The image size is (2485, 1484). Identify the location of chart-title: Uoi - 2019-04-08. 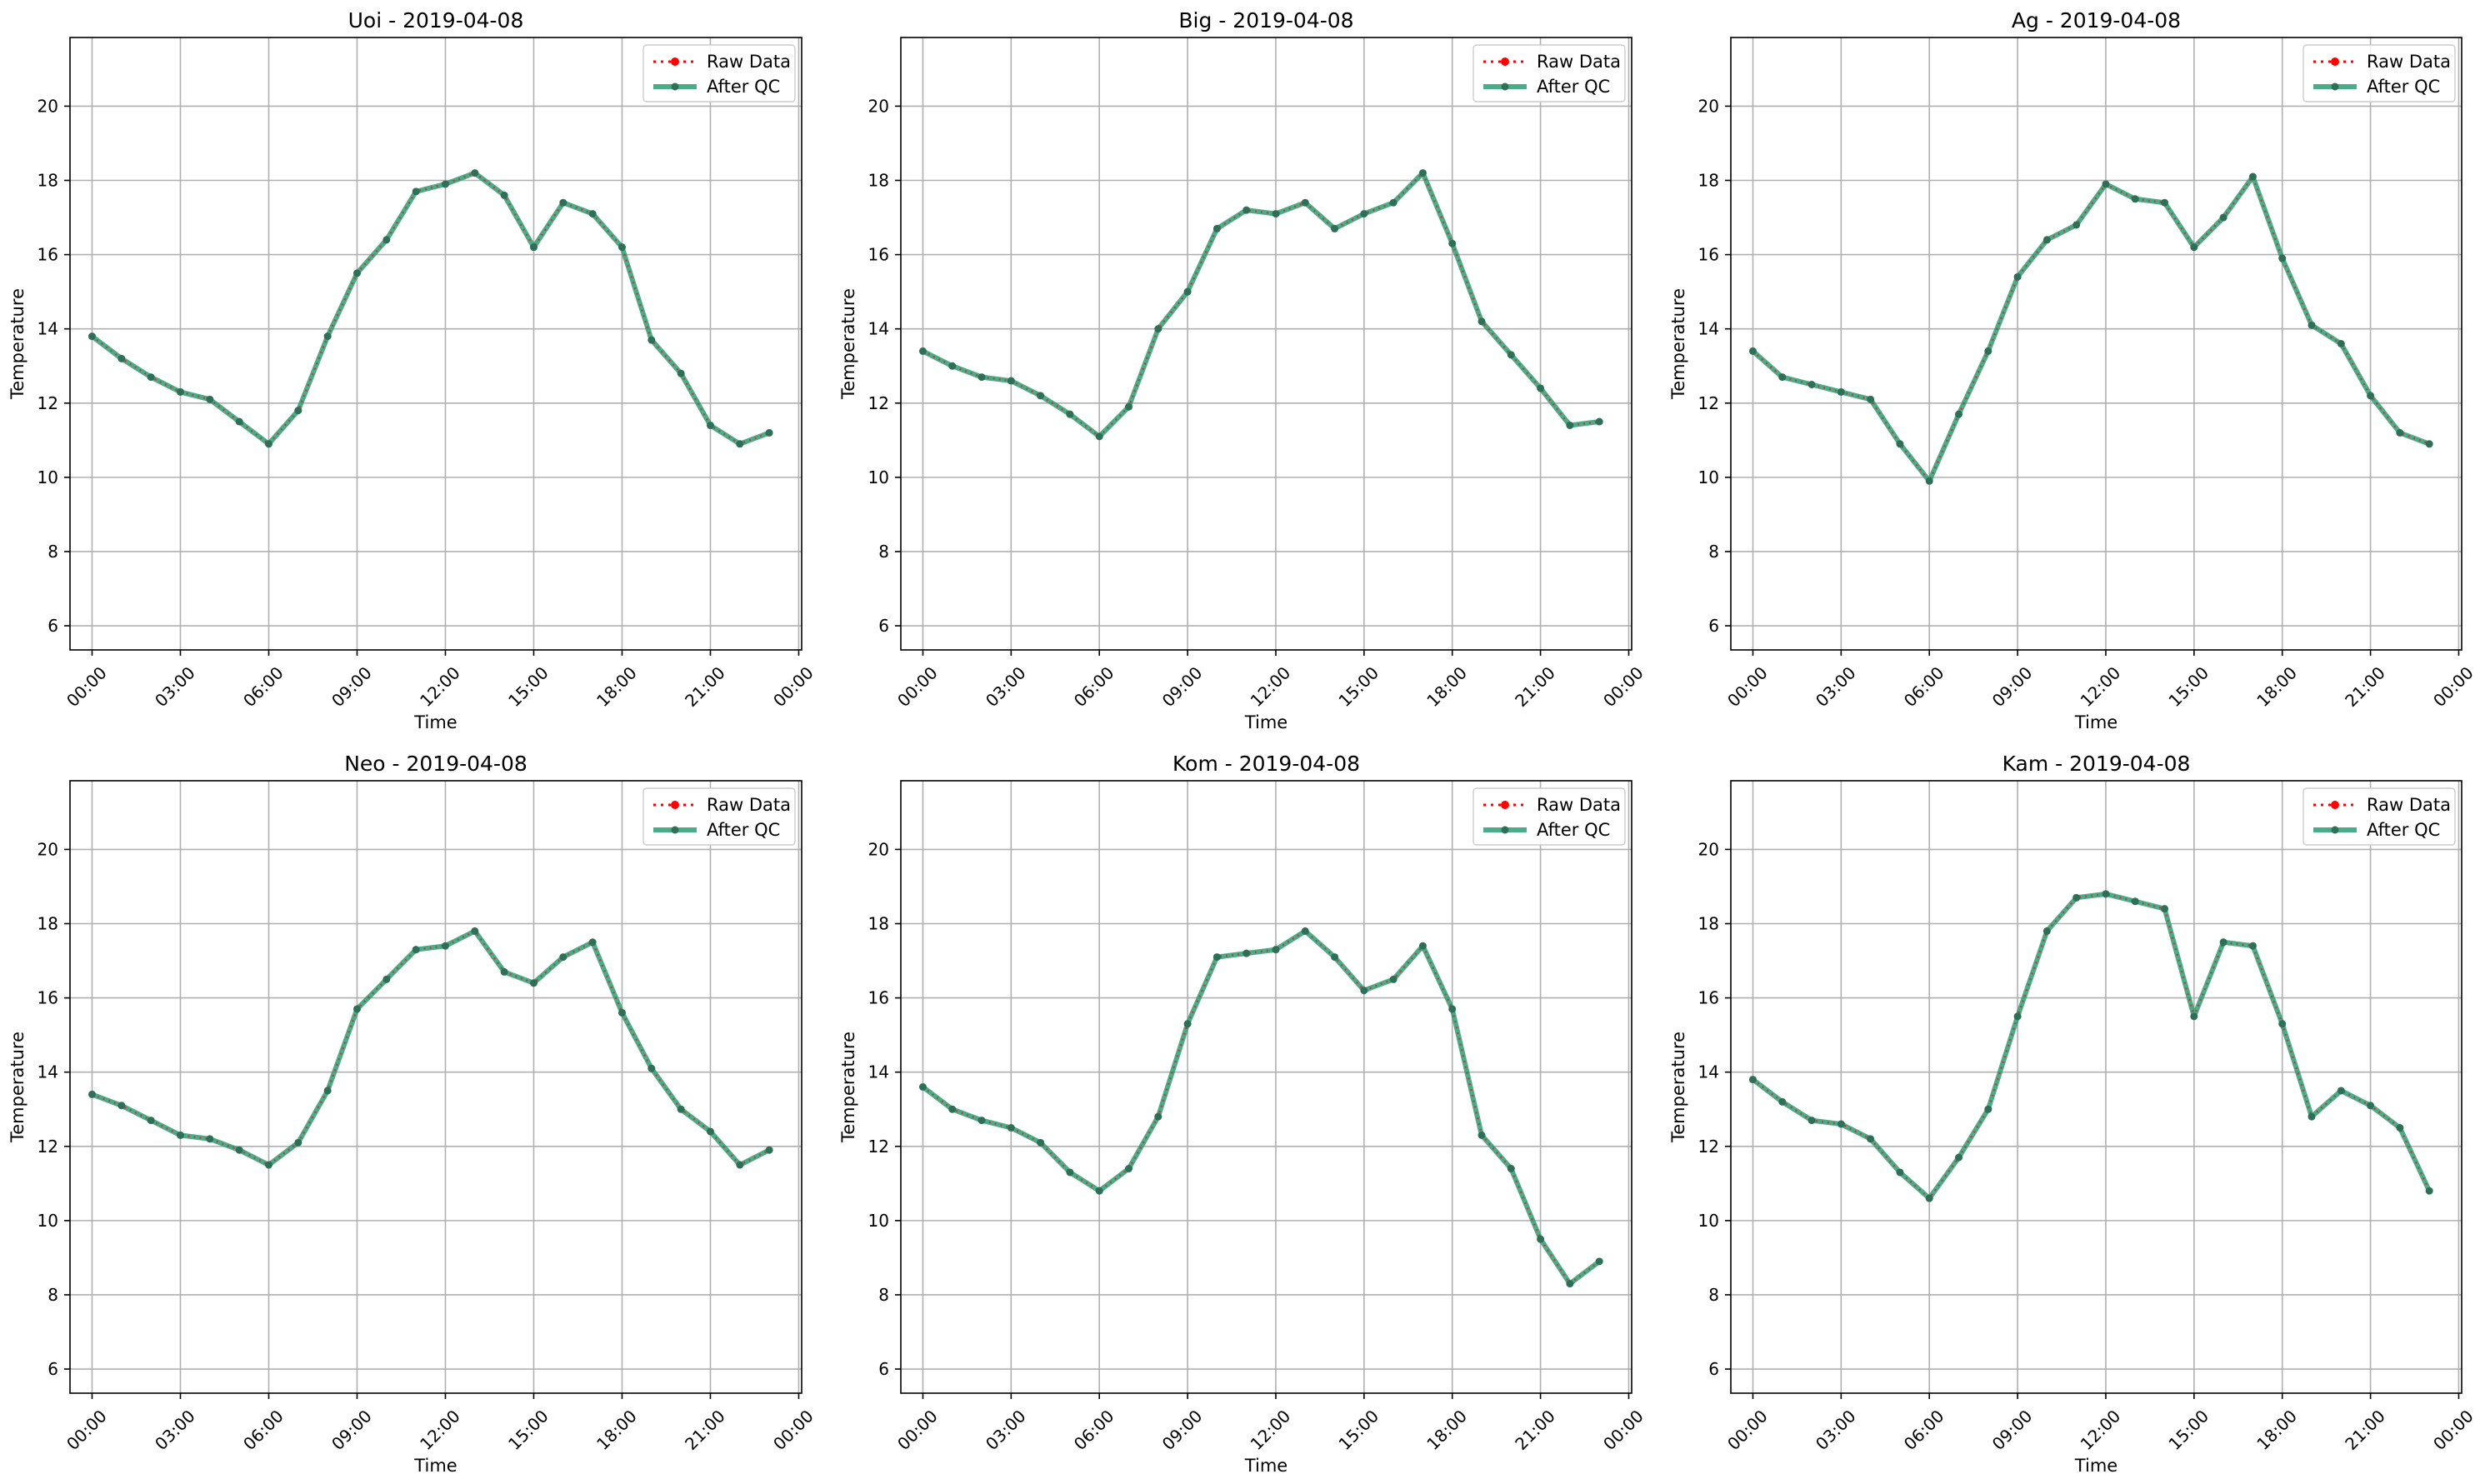
(436, 20).